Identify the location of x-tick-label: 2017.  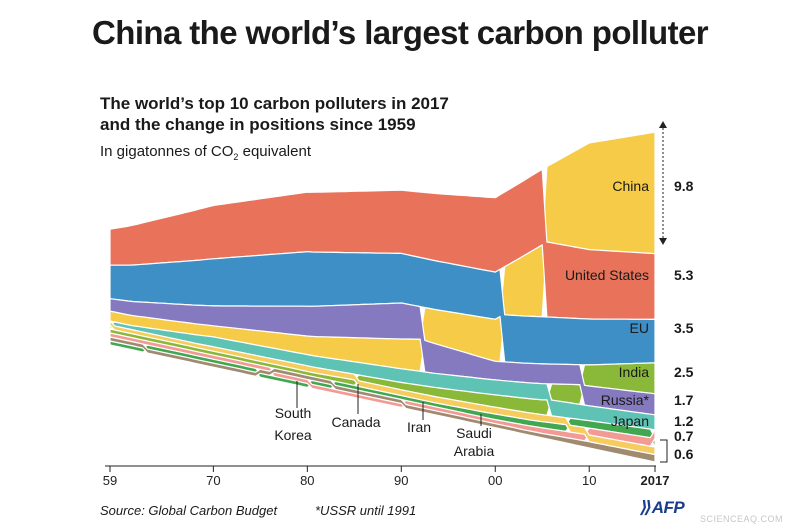
(655, 480).